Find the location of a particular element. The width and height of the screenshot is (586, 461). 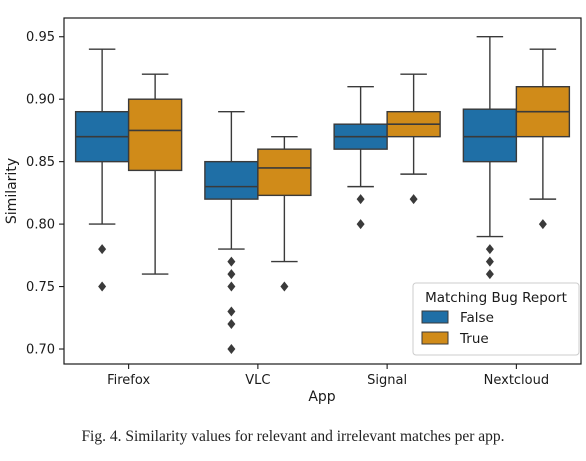

y-tick-label: 0.70 is located at coordinates (40, 350).